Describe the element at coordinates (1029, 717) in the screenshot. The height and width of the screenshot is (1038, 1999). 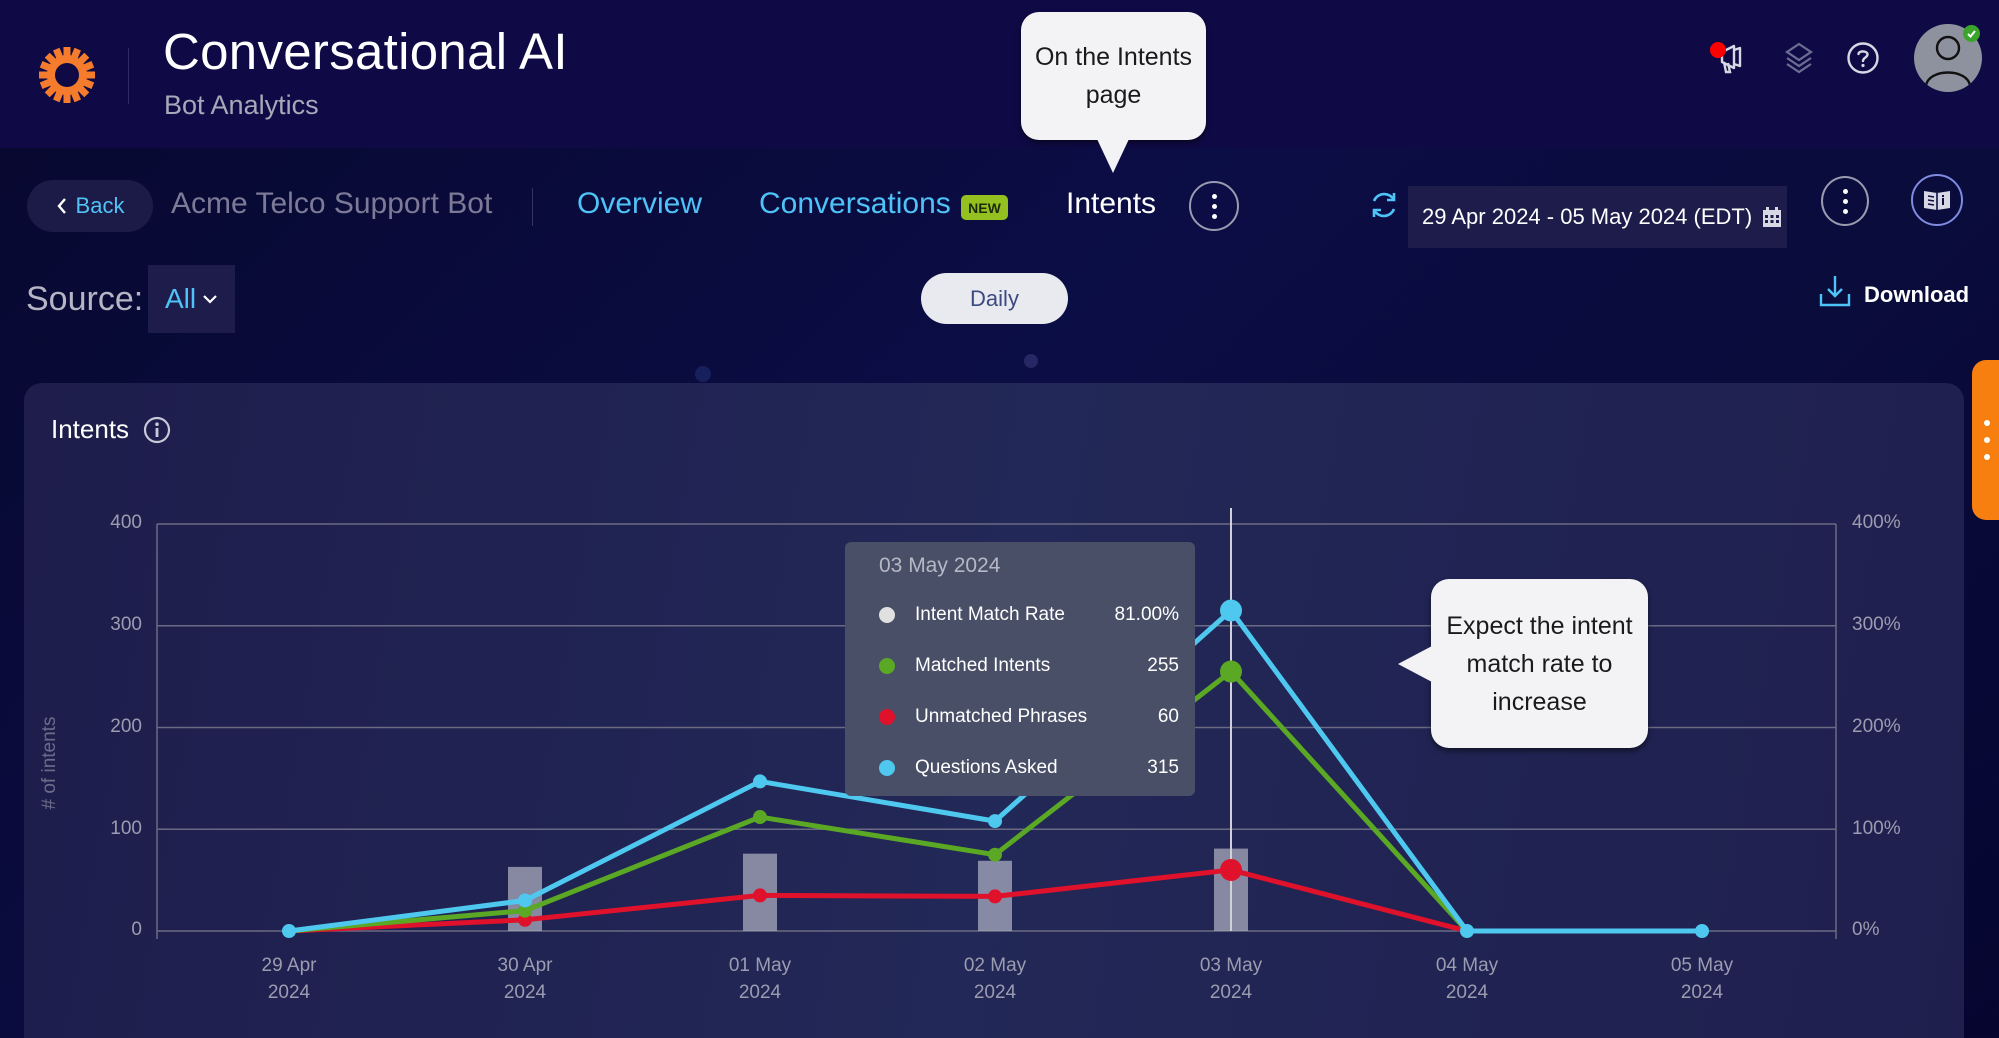
I see `tooltip-row-unmatched: Unmatched Phrases 60` at that location.